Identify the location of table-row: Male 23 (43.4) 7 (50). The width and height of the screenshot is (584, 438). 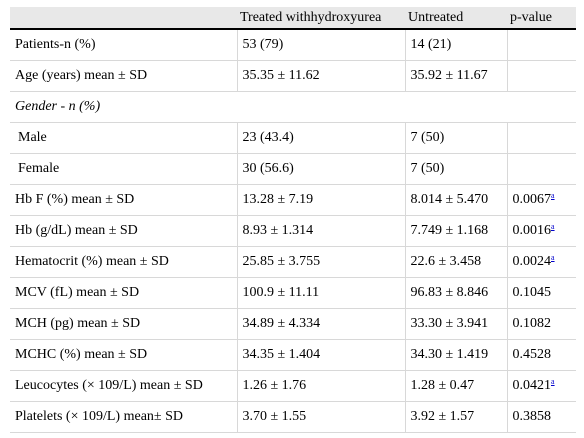
(293, 138).